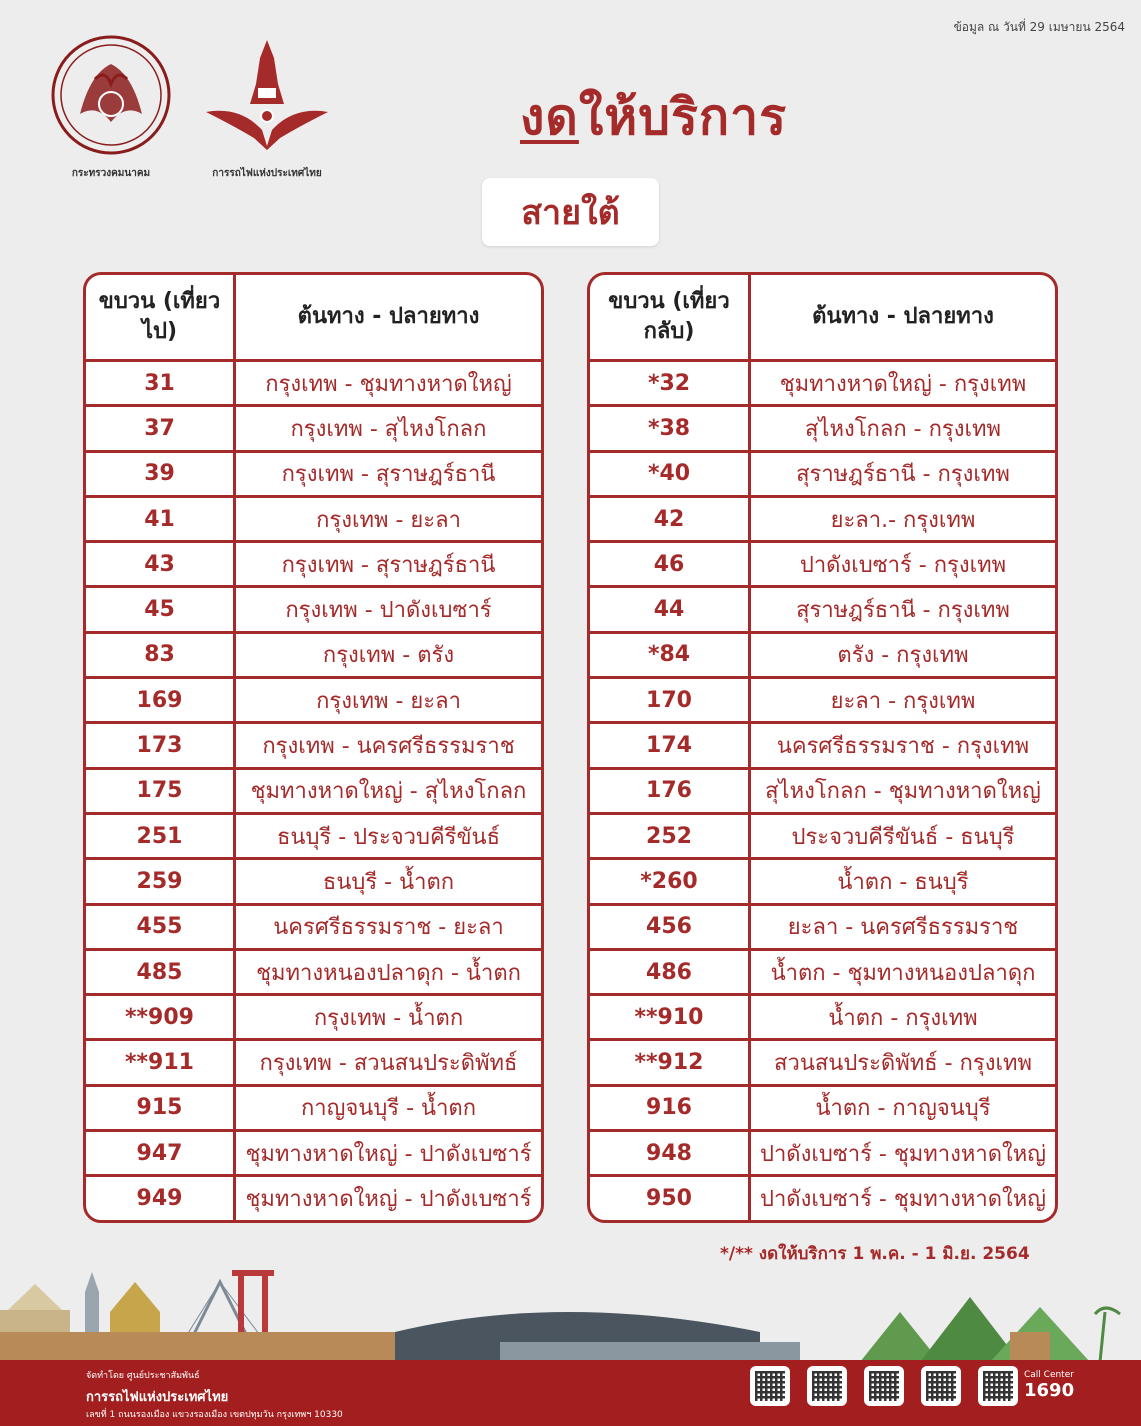  I want to click on train-number: 252, so click(670, 835).